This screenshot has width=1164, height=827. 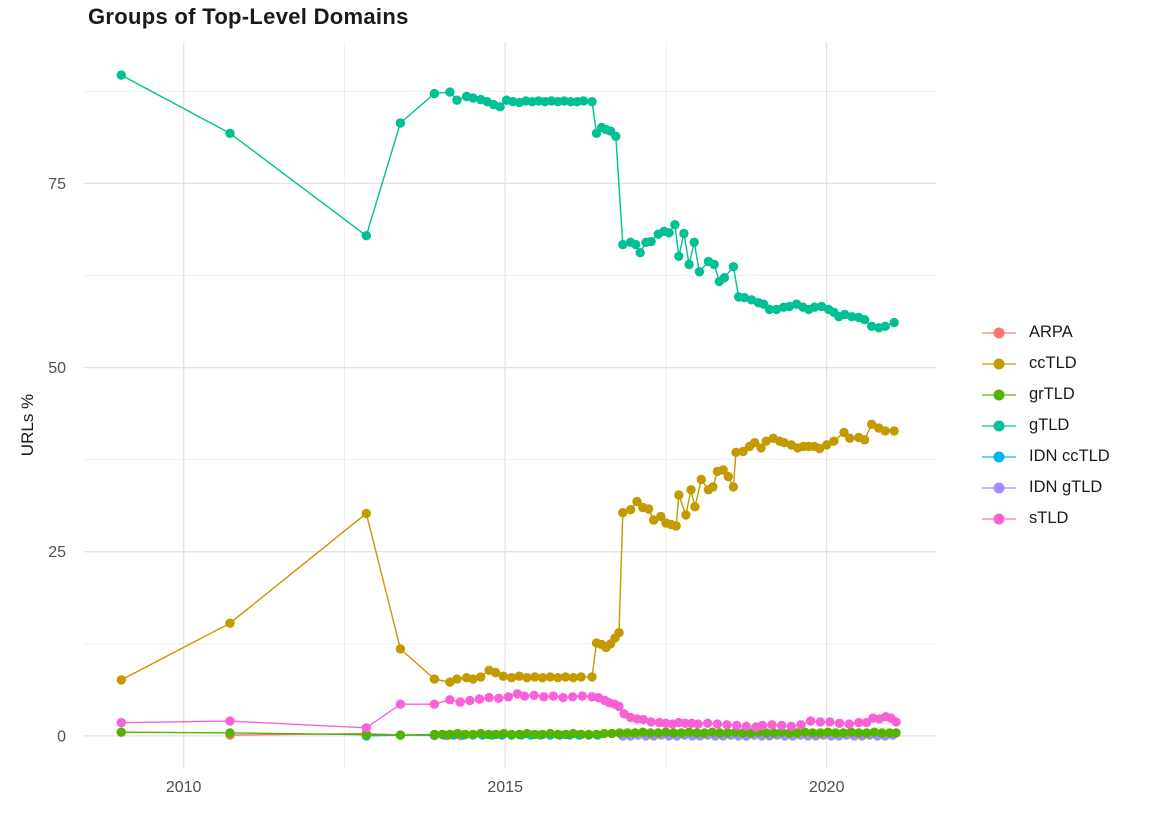 What do you see at coordinates (1051, 332) in the screenshot?
I see `legend-label: ARPA` at bounding box center [1051, 332].